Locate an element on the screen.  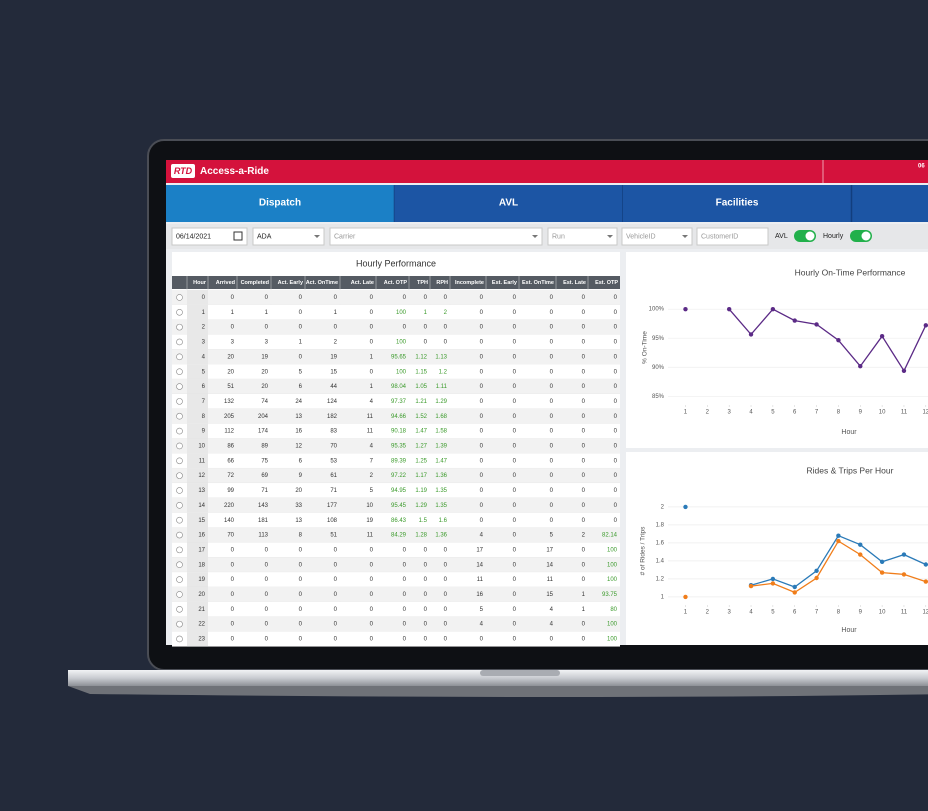
table-cell: 108 is located at coordinates (332, 521).